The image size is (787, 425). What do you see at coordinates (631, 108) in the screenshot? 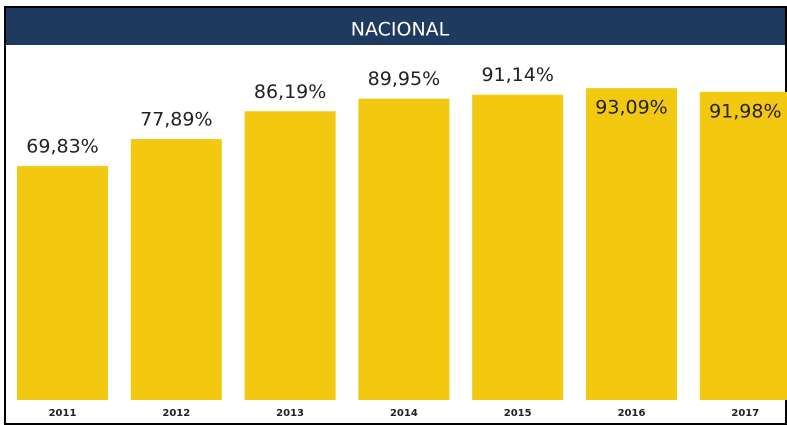
I see `data-label: 93,09%` at bounding box center [631, 108].